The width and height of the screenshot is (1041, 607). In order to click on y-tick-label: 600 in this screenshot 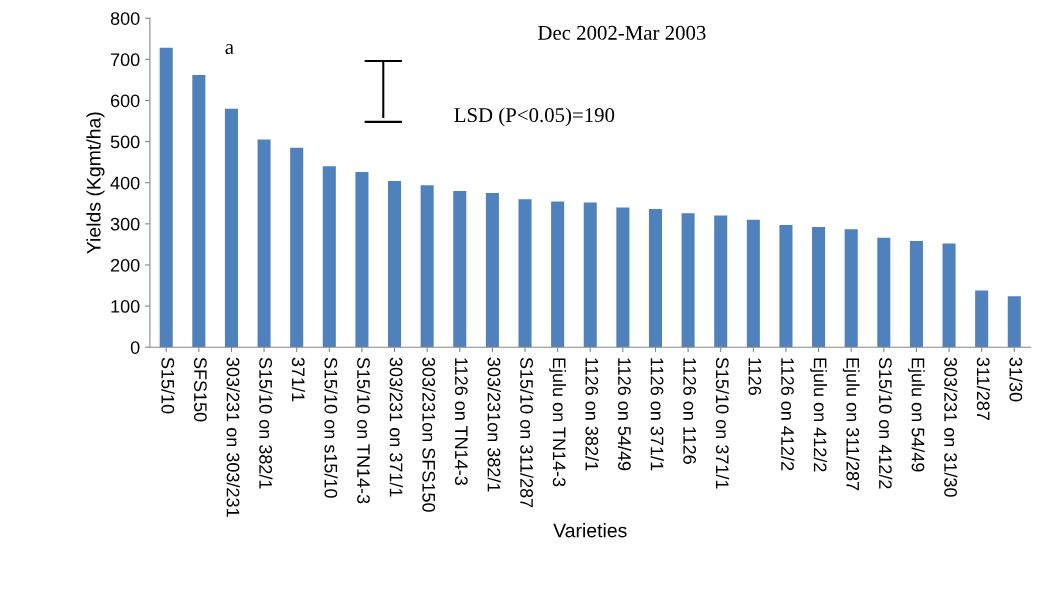, I will do `click(125, 101)`.